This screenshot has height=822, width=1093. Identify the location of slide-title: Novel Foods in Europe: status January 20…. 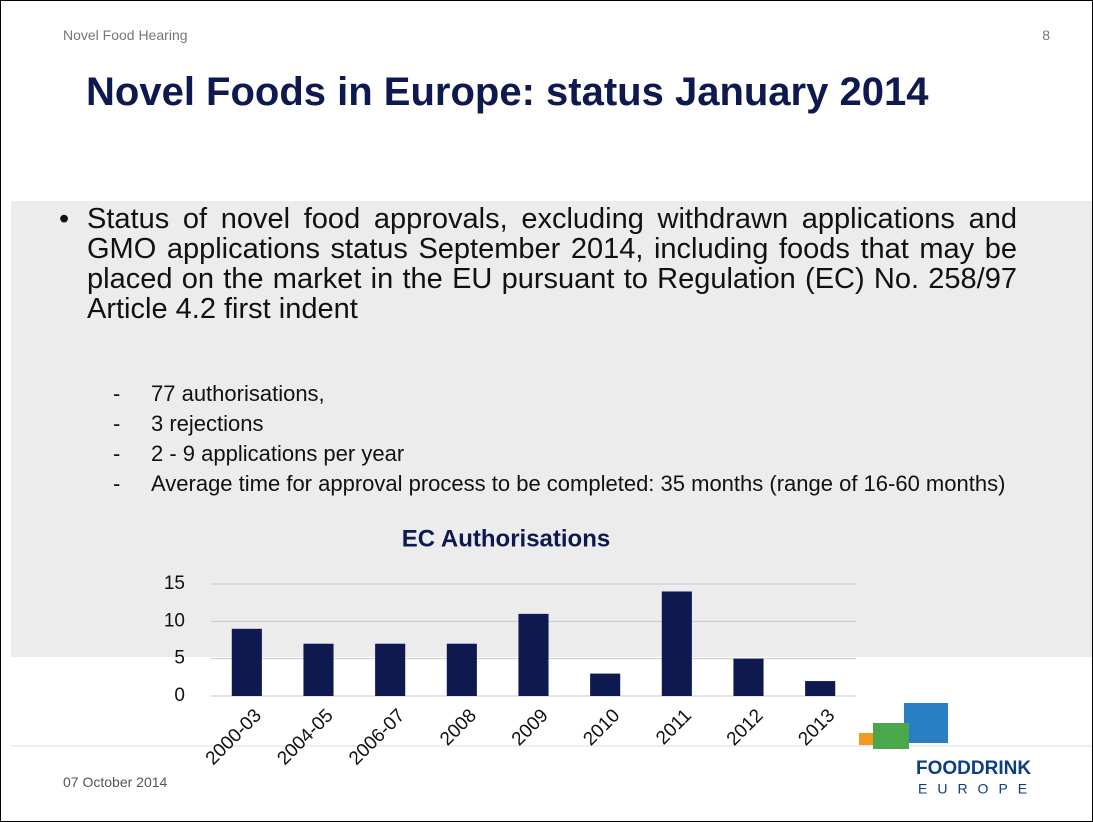
(507, 92).